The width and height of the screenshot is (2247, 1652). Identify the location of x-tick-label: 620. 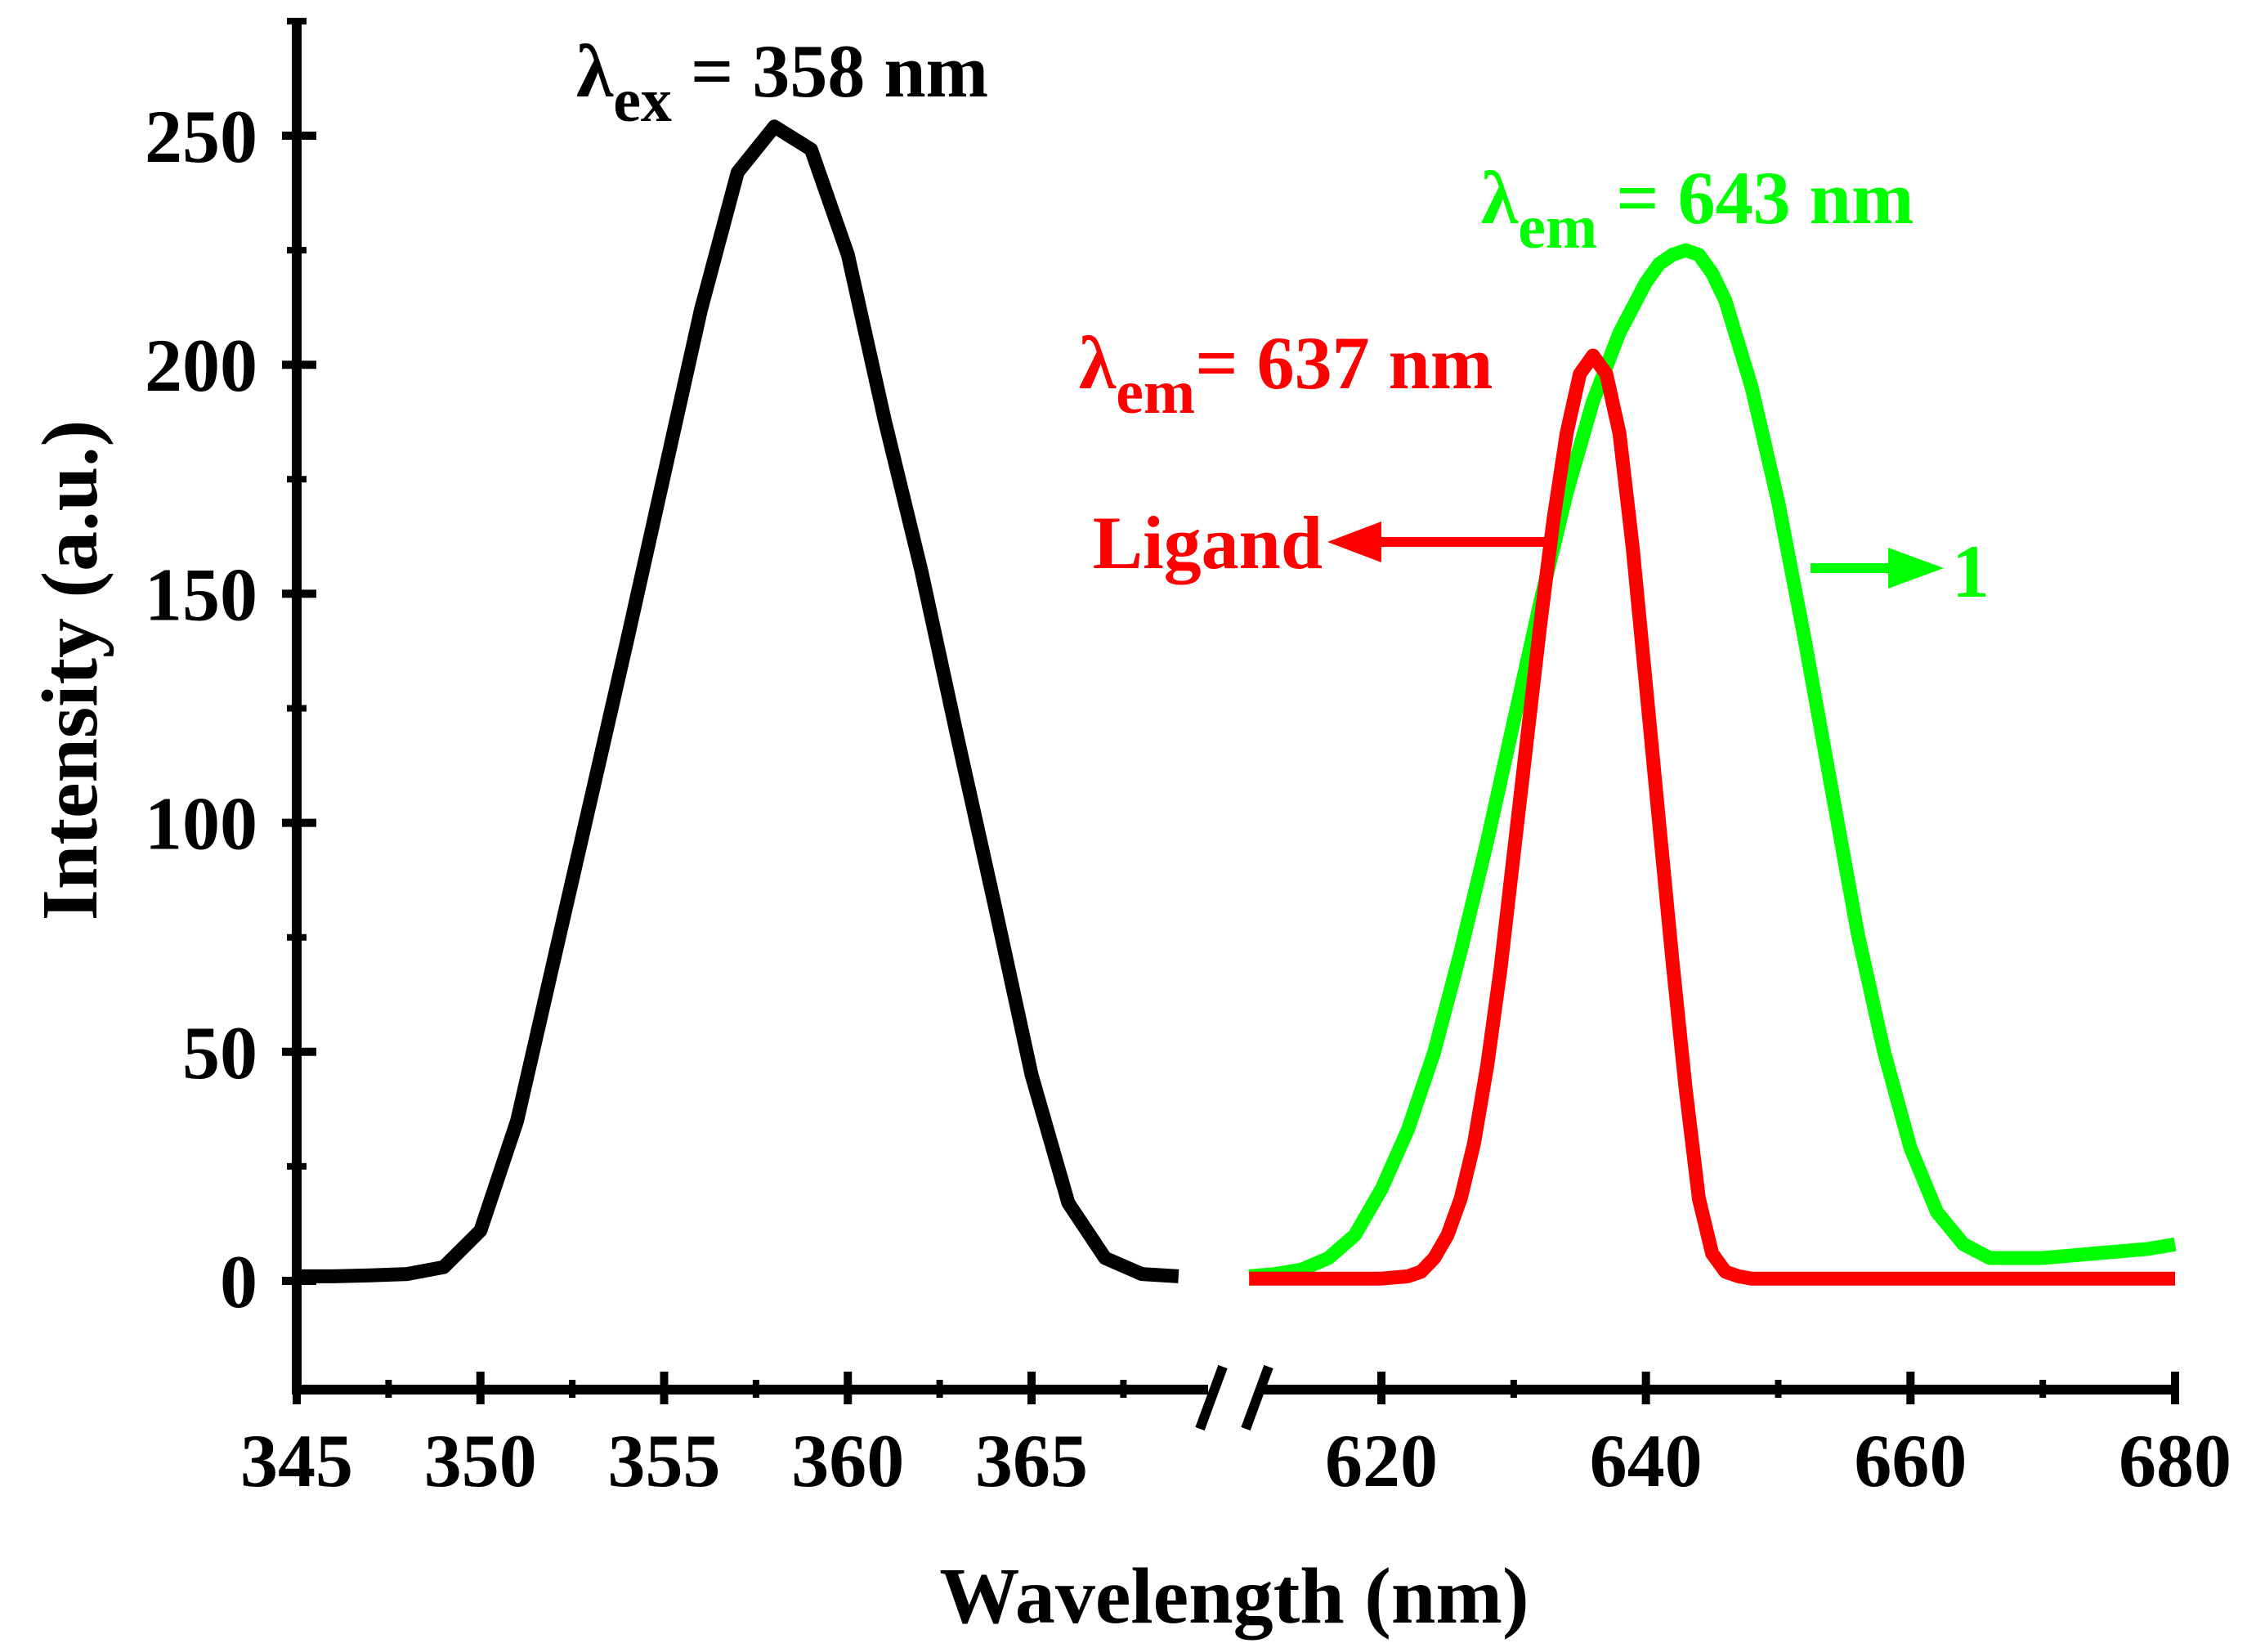
(1382, 1460).